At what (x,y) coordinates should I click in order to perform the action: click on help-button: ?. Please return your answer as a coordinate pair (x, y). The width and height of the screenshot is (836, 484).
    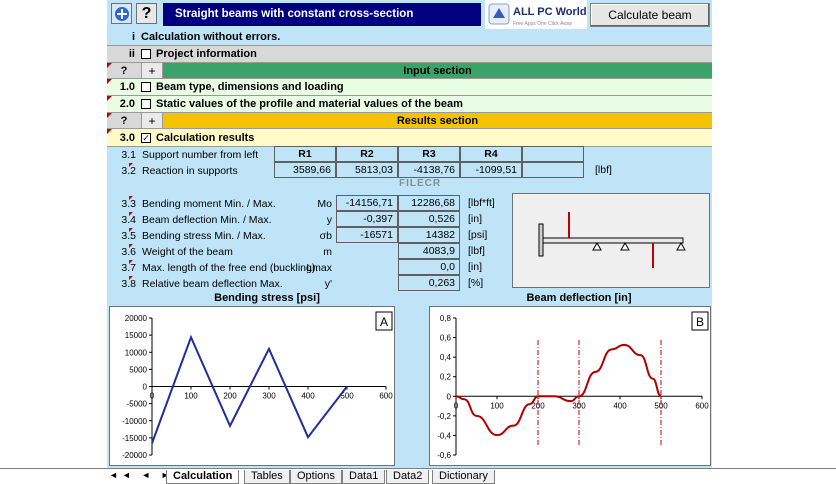
    Looking at the image, I should click on (146, 13).